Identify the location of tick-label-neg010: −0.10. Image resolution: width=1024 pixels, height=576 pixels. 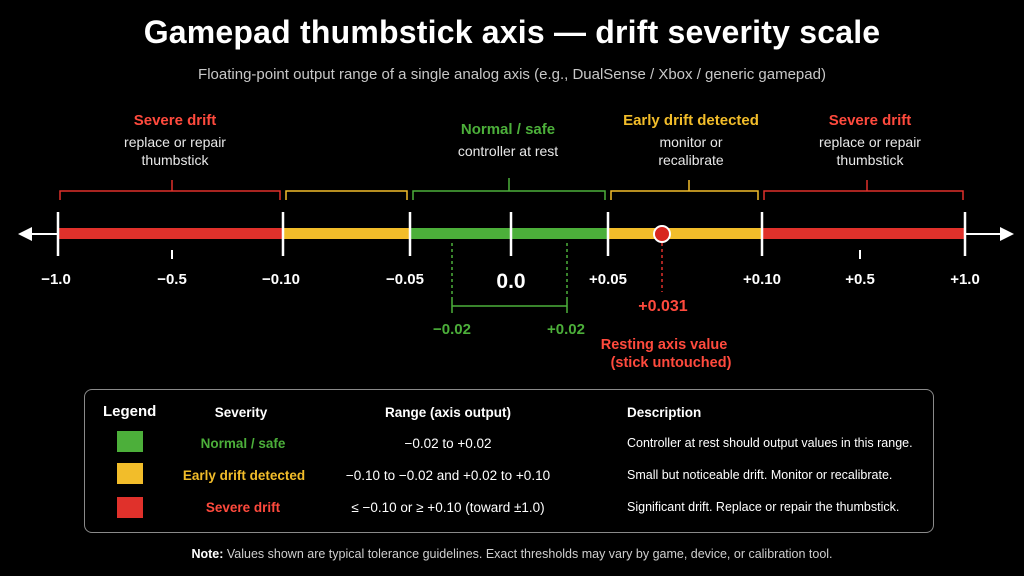
(281, 279).